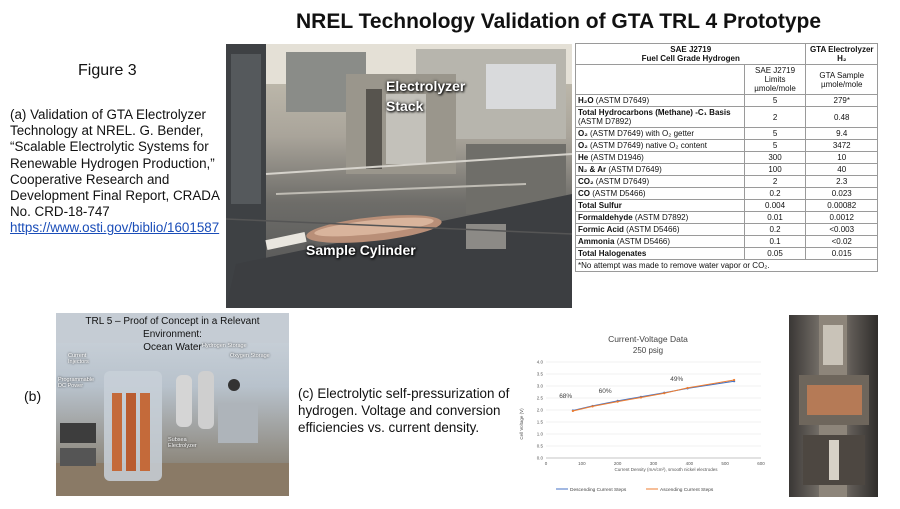  What do you see at coordinates (775, 88) in the screenshot?
I see `col-limits-unit: µmole/mole` at bounding box center [775, 88].